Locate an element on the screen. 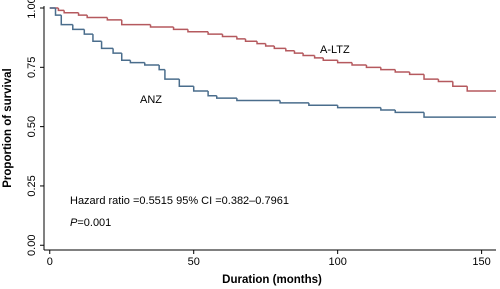 The image size is (500, 289). x-tick-label: 100 is located at coordinates (337, 262).